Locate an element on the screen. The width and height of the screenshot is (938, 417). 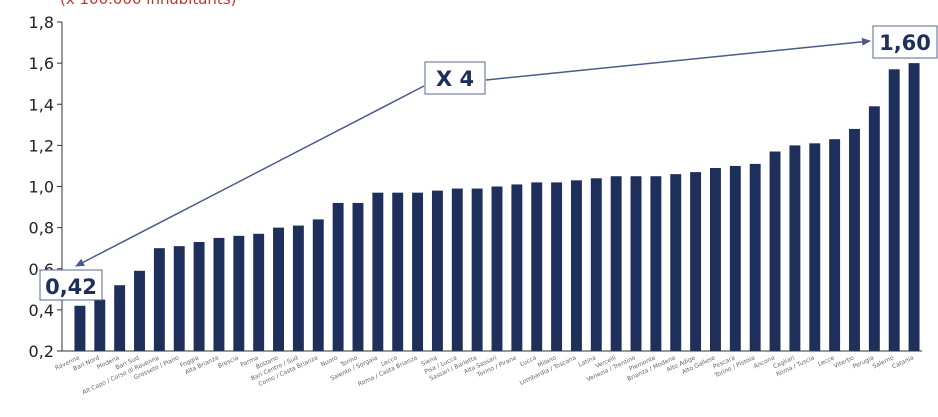
x-category-label: Ancona is located at coordinates (765, 362).